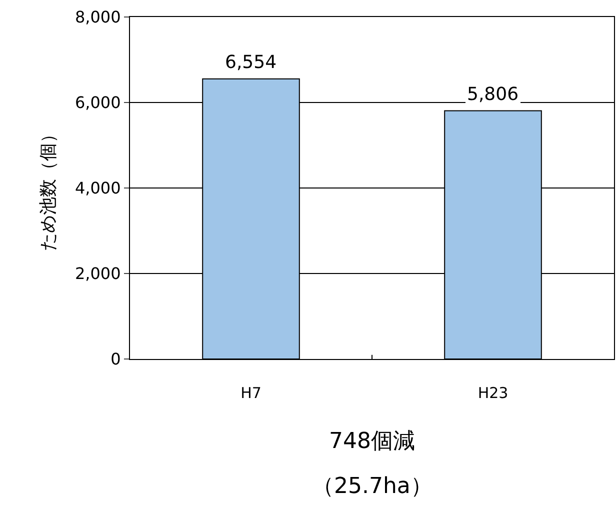 This screenshot has height=510, width=616. What do you see at coordinates (493, 94) in the screenshot?
I see `data-label: 5,806` at bounding box center [493, 94].